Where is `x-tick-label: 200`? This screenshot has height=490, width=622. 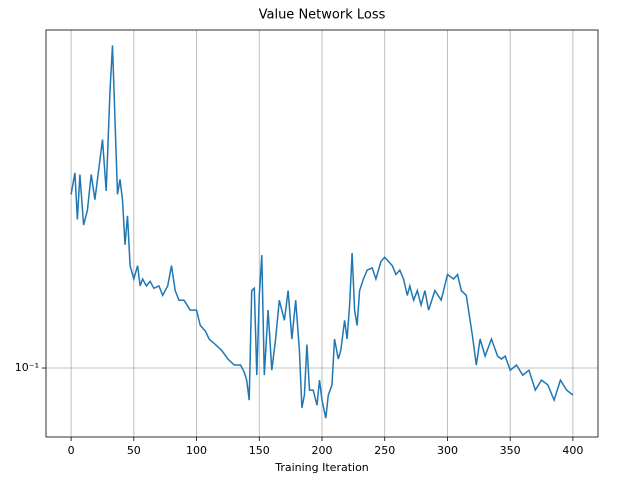
x-tick-label: 200 is located at coordinates (322, 450).